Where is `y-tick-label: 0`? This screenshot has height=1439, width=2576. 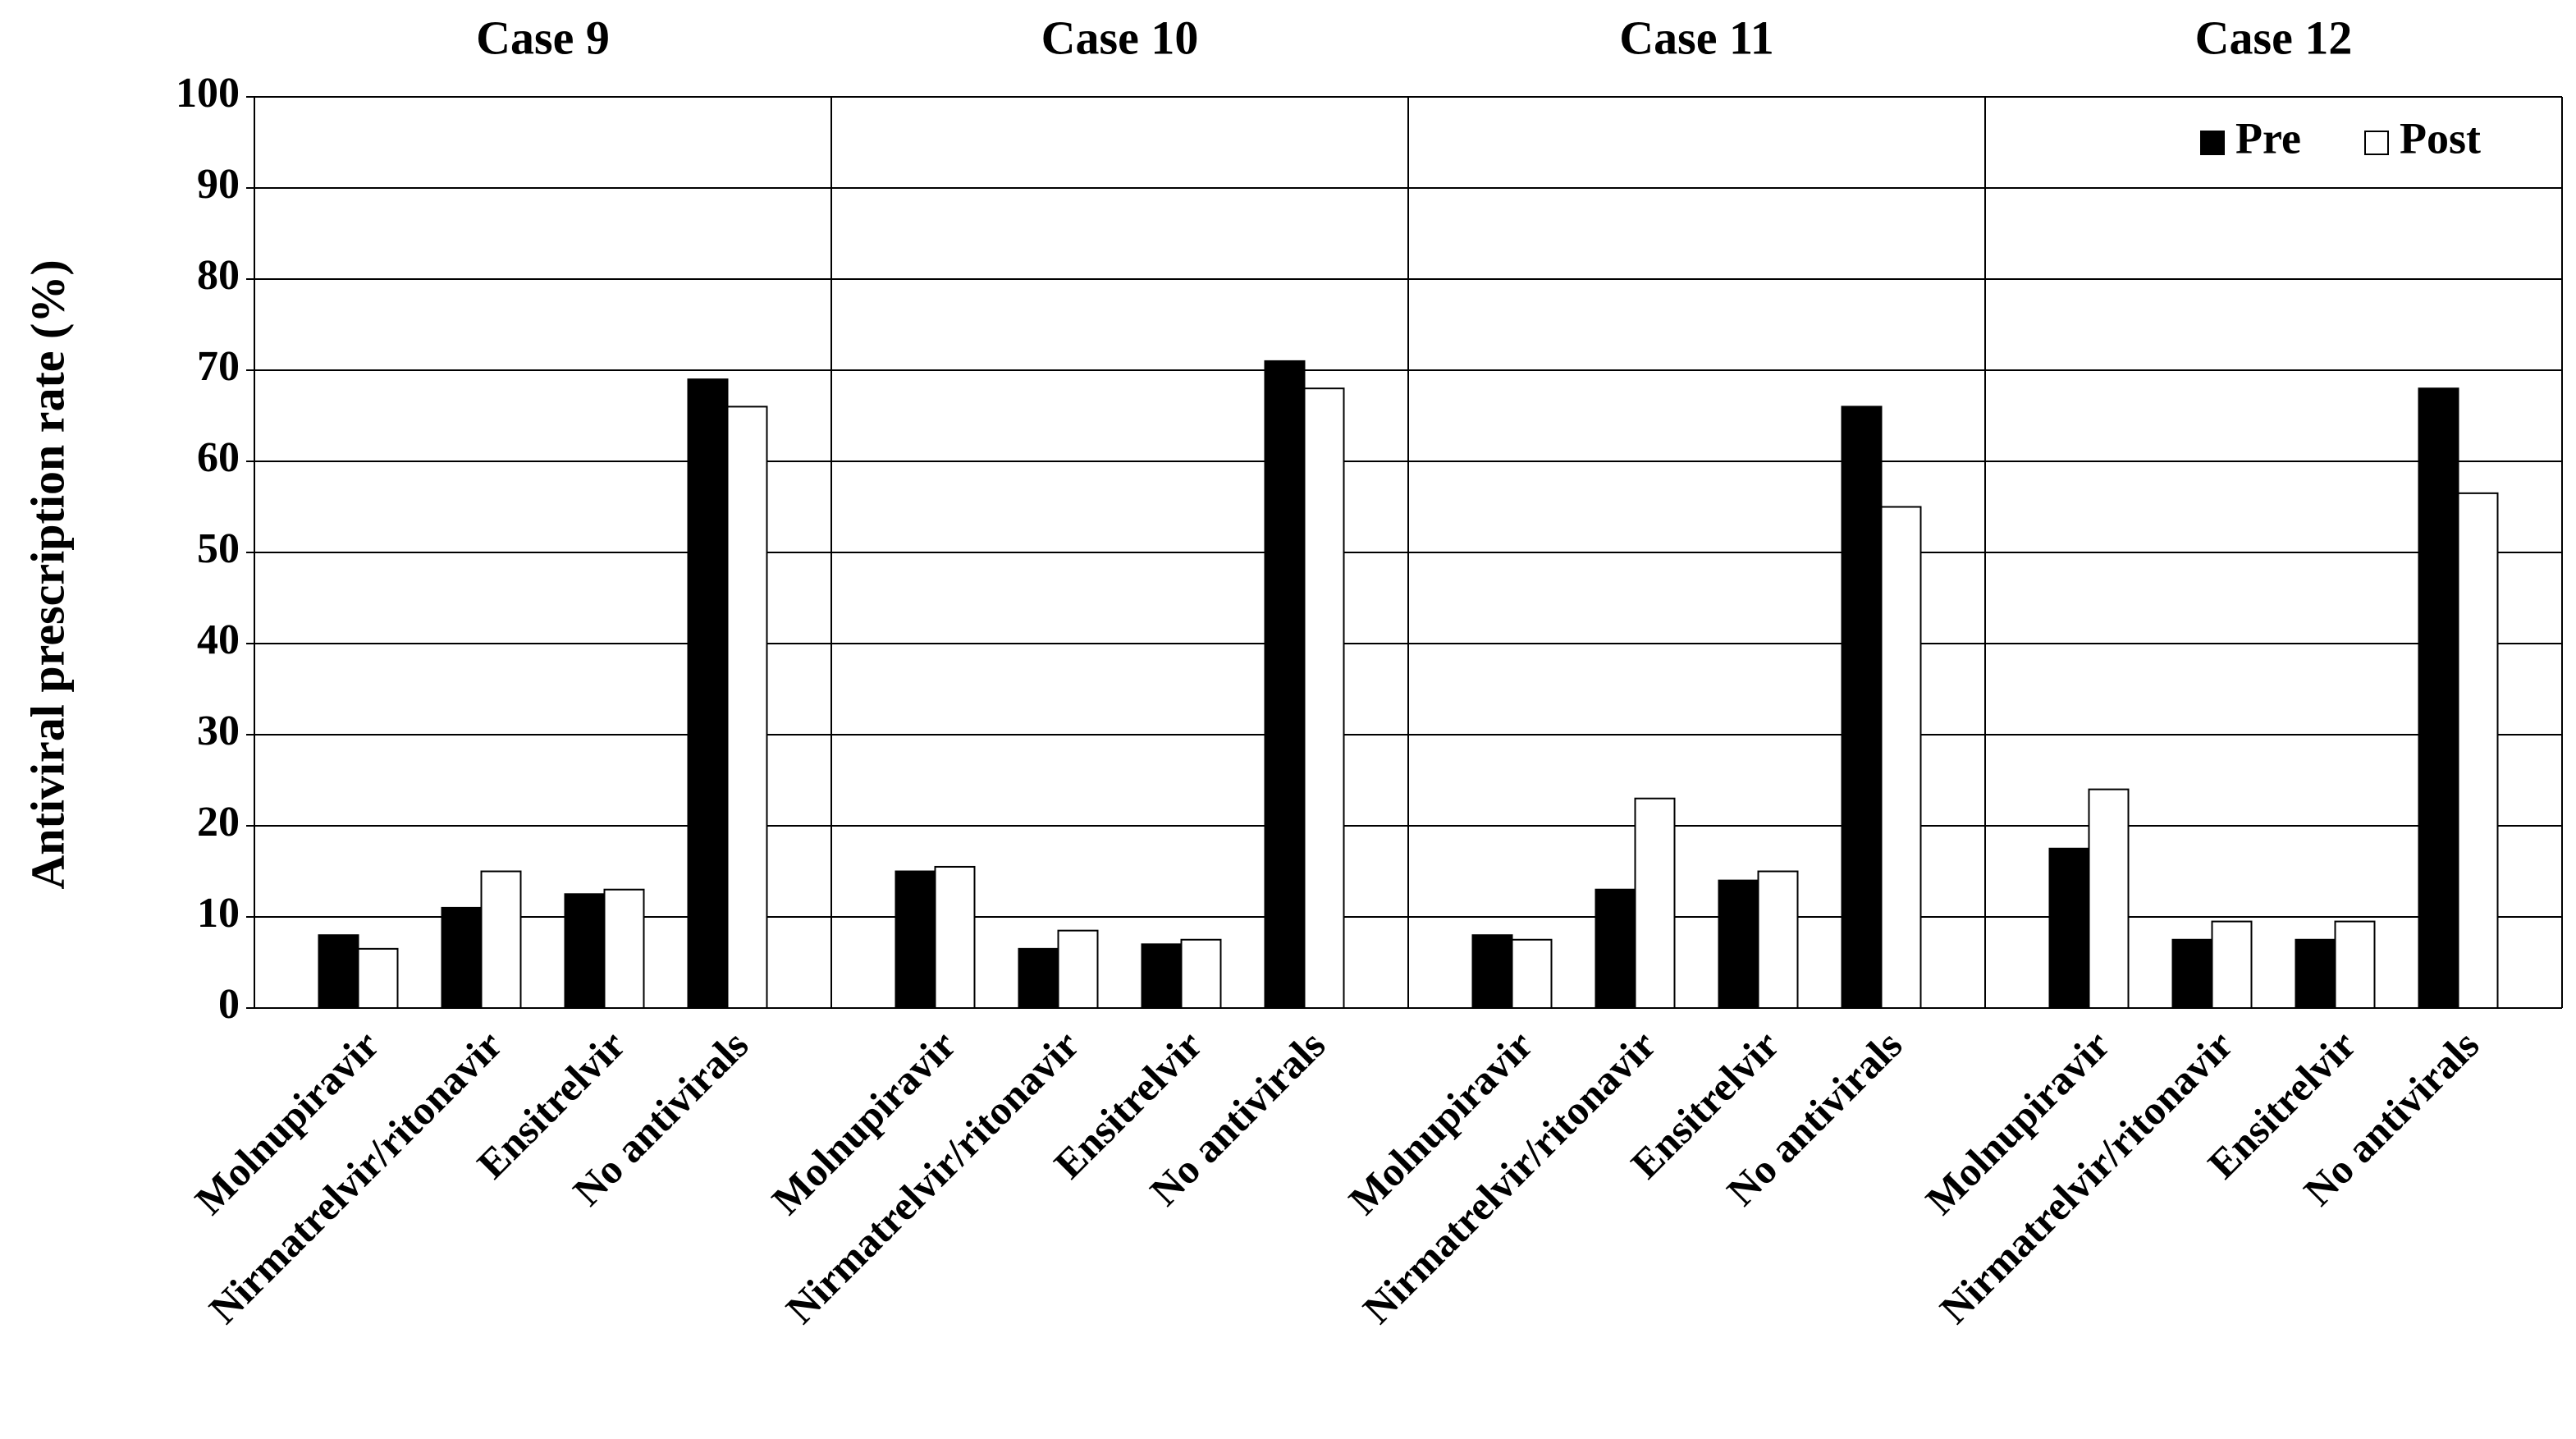 y-tick-label: 0 is located at coordinates (229, 1005).